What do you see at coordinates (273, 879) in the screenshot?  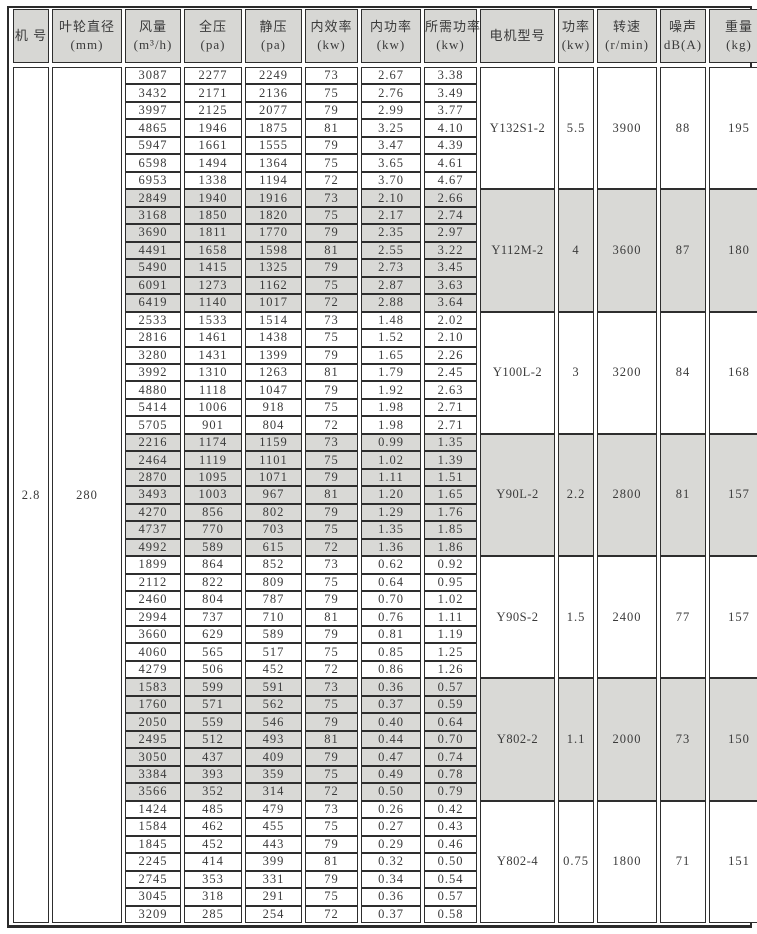 I see `cell-static-pressure: 331` at bounding box center [273, 879].